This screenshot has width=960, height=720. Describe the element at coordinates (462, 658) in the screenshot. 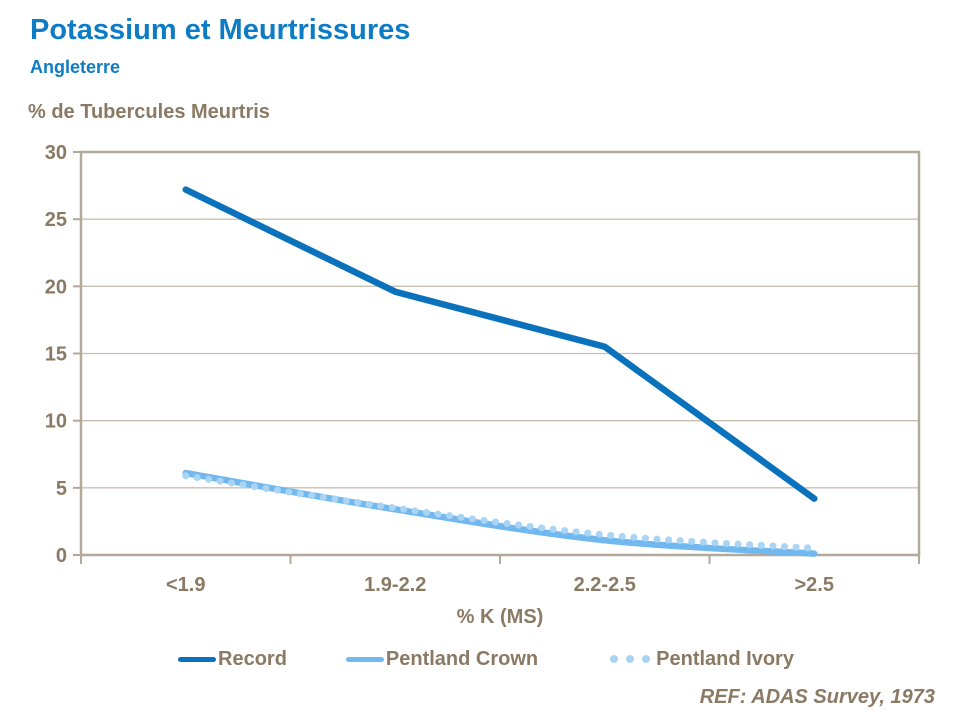

I see `legend-label-pentland-crown: Pentland Crown` at that location.